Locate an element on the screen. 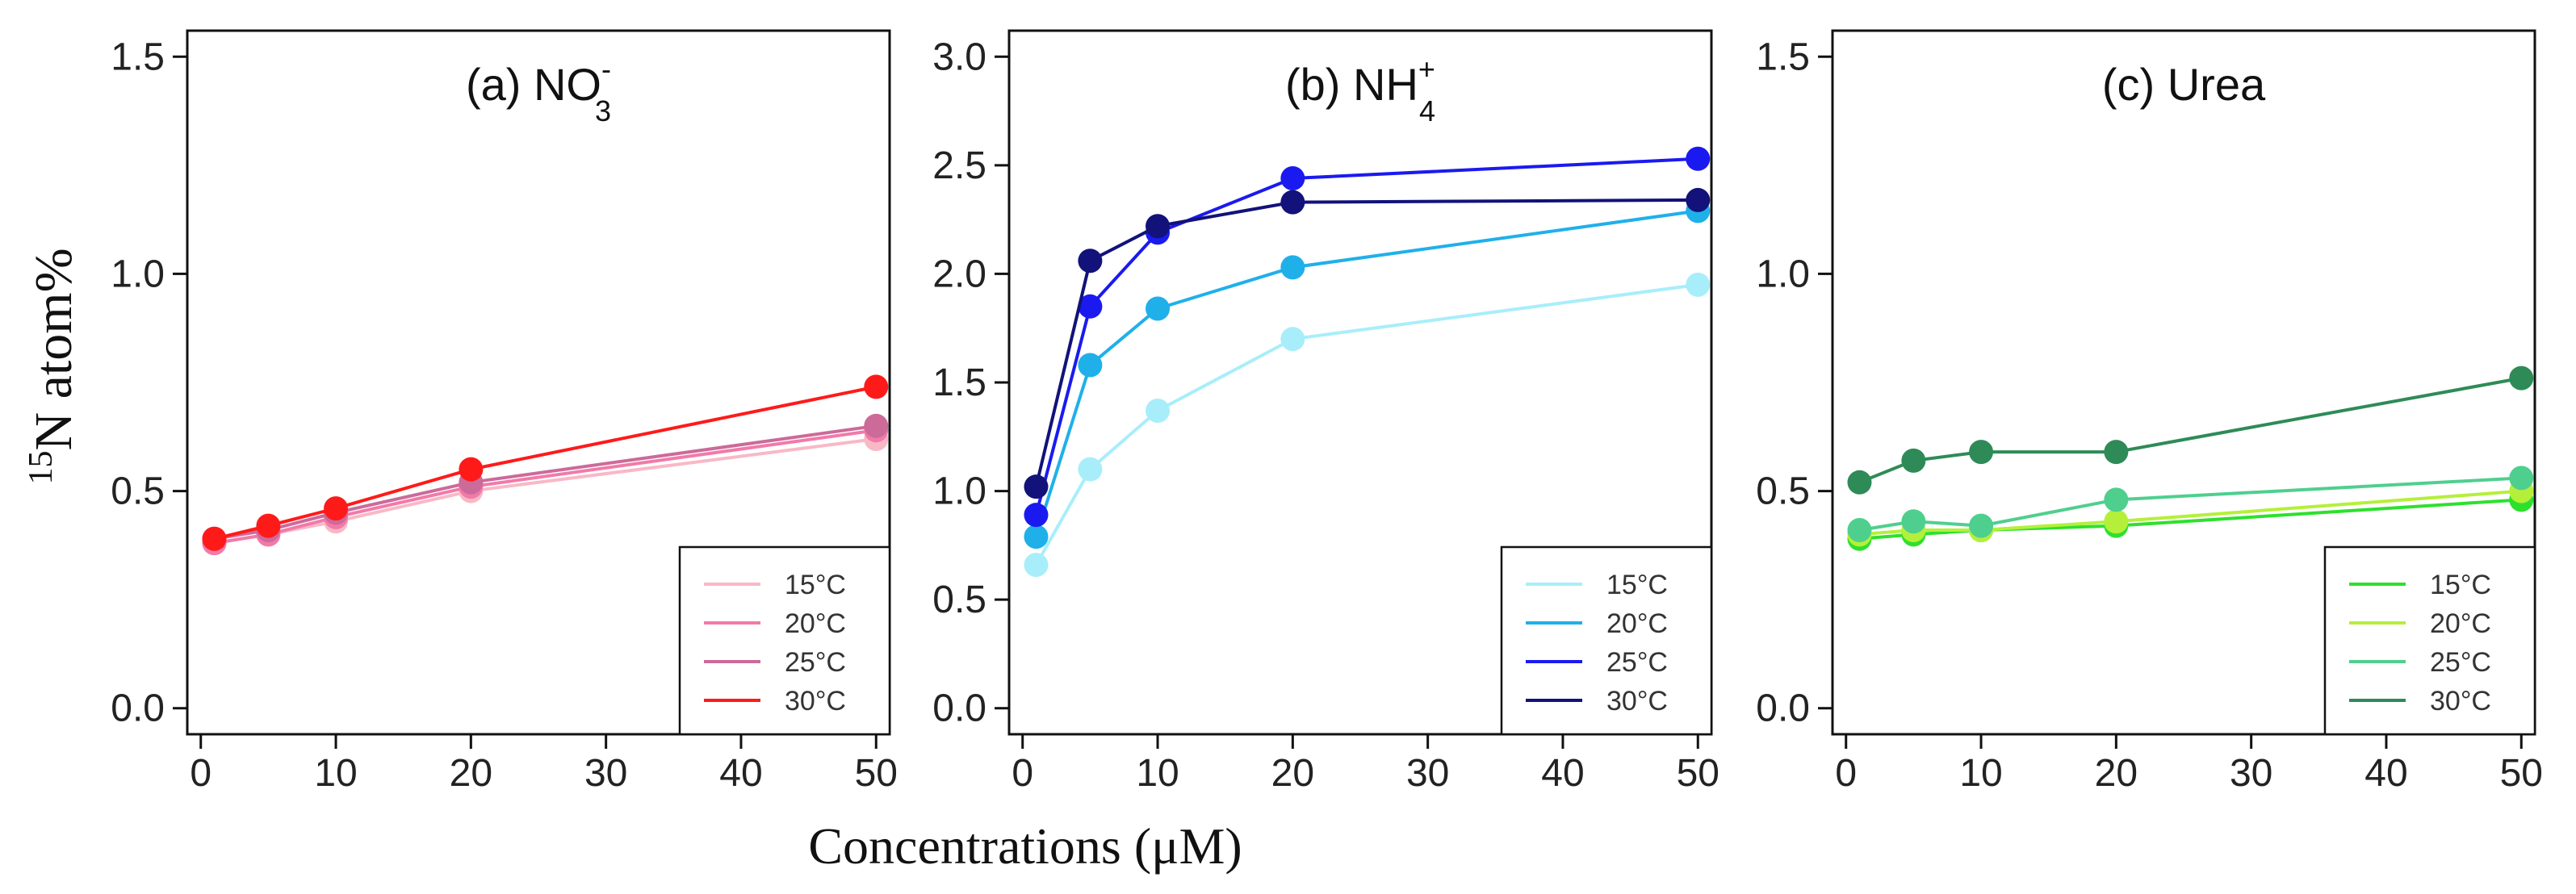 Image resolution: width=2576 pixels, height=894 pixels. panel-title-prefix: (c) is located at coordinates (2135, 84).